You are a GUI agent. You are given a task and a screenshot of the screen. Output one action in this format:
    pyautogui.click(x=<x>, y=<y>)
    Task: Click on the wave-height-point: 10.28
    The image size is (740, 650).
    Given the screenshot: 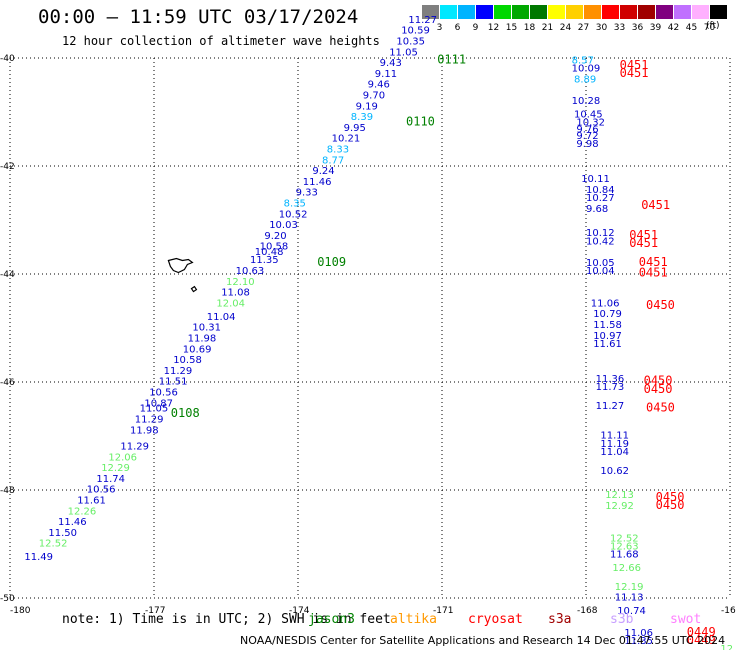 What is the action you would take?
    pyautogui.click(x=586, y=101)
    